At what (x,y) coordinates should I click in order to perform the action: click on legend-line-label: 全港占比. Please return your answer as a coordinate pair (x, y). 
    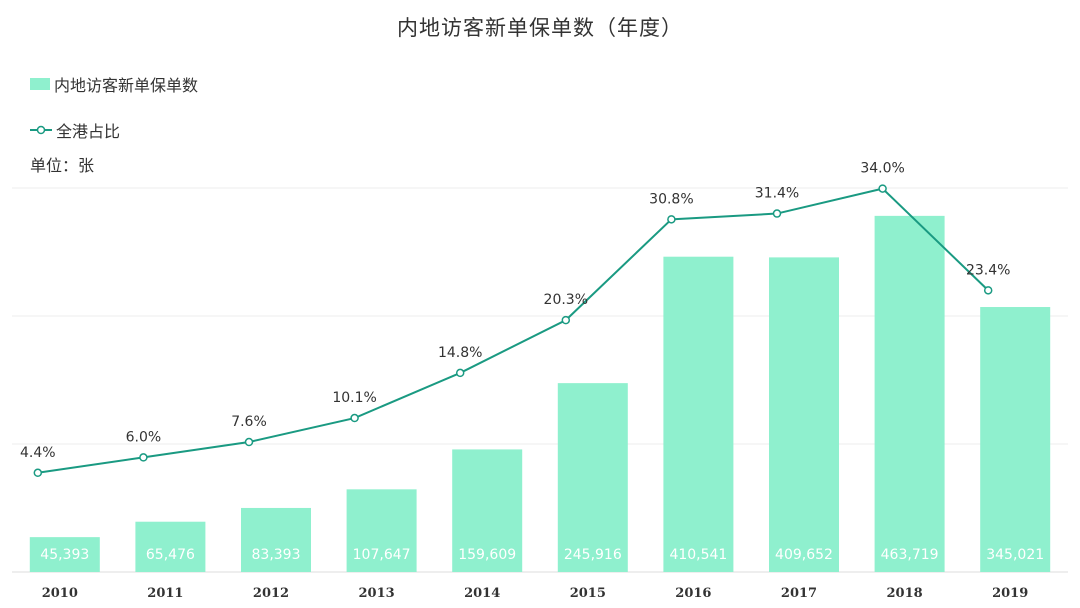
    Looking at the image, I should click on (88, 131).